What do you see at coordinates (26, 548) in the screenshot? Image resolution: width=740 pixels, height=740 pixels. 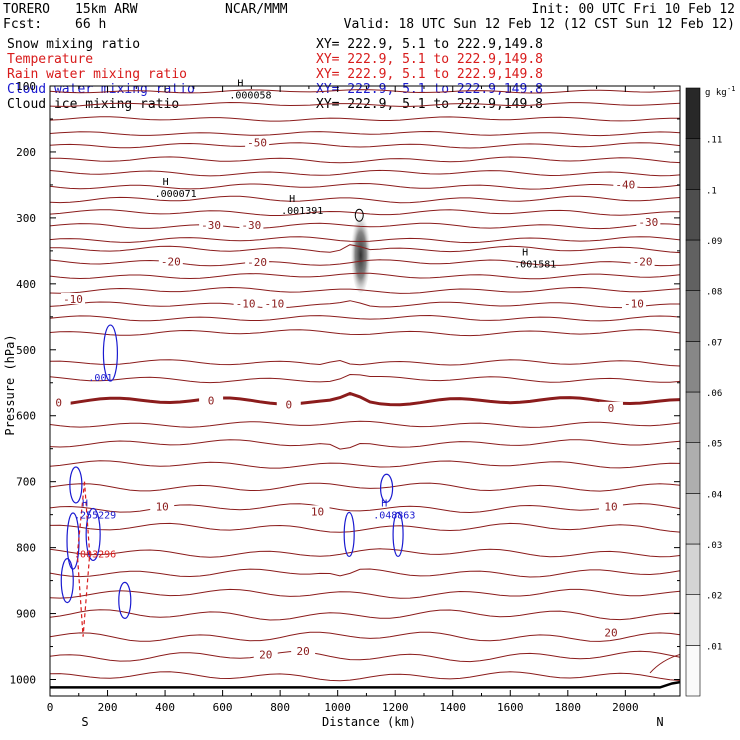 I see `y-tick-label: 800` at bounding box center [26, 548].